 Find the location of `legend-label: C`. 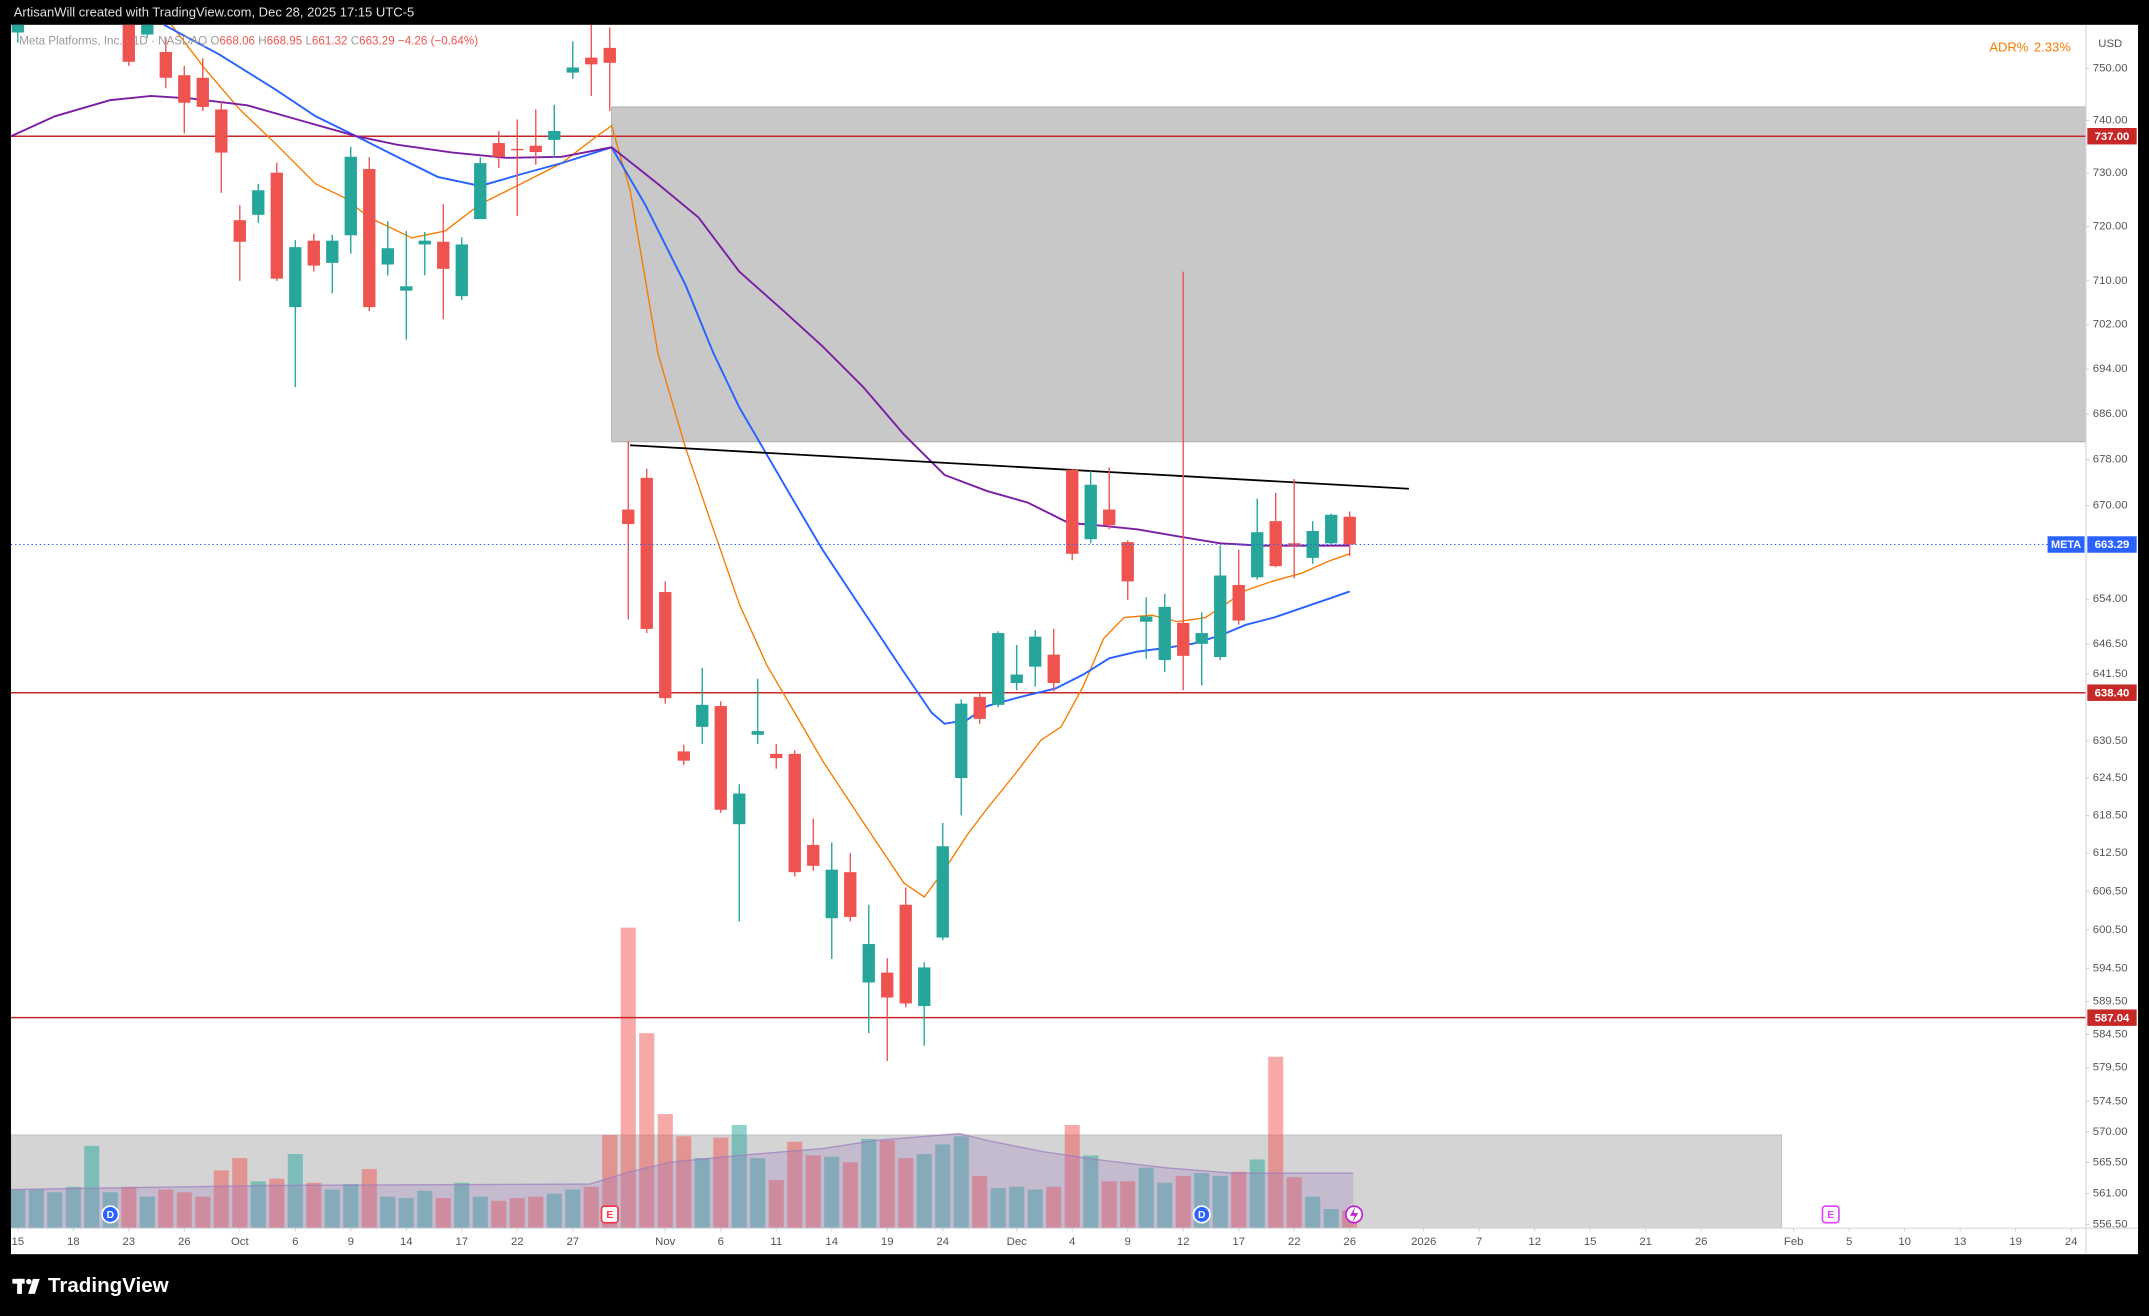

legend-label: C is located at coordinates (355, 40).